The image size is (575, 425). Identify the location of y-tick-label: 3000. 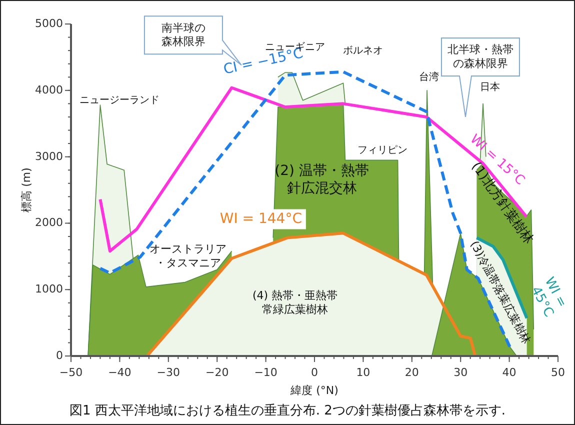
(49, 156).